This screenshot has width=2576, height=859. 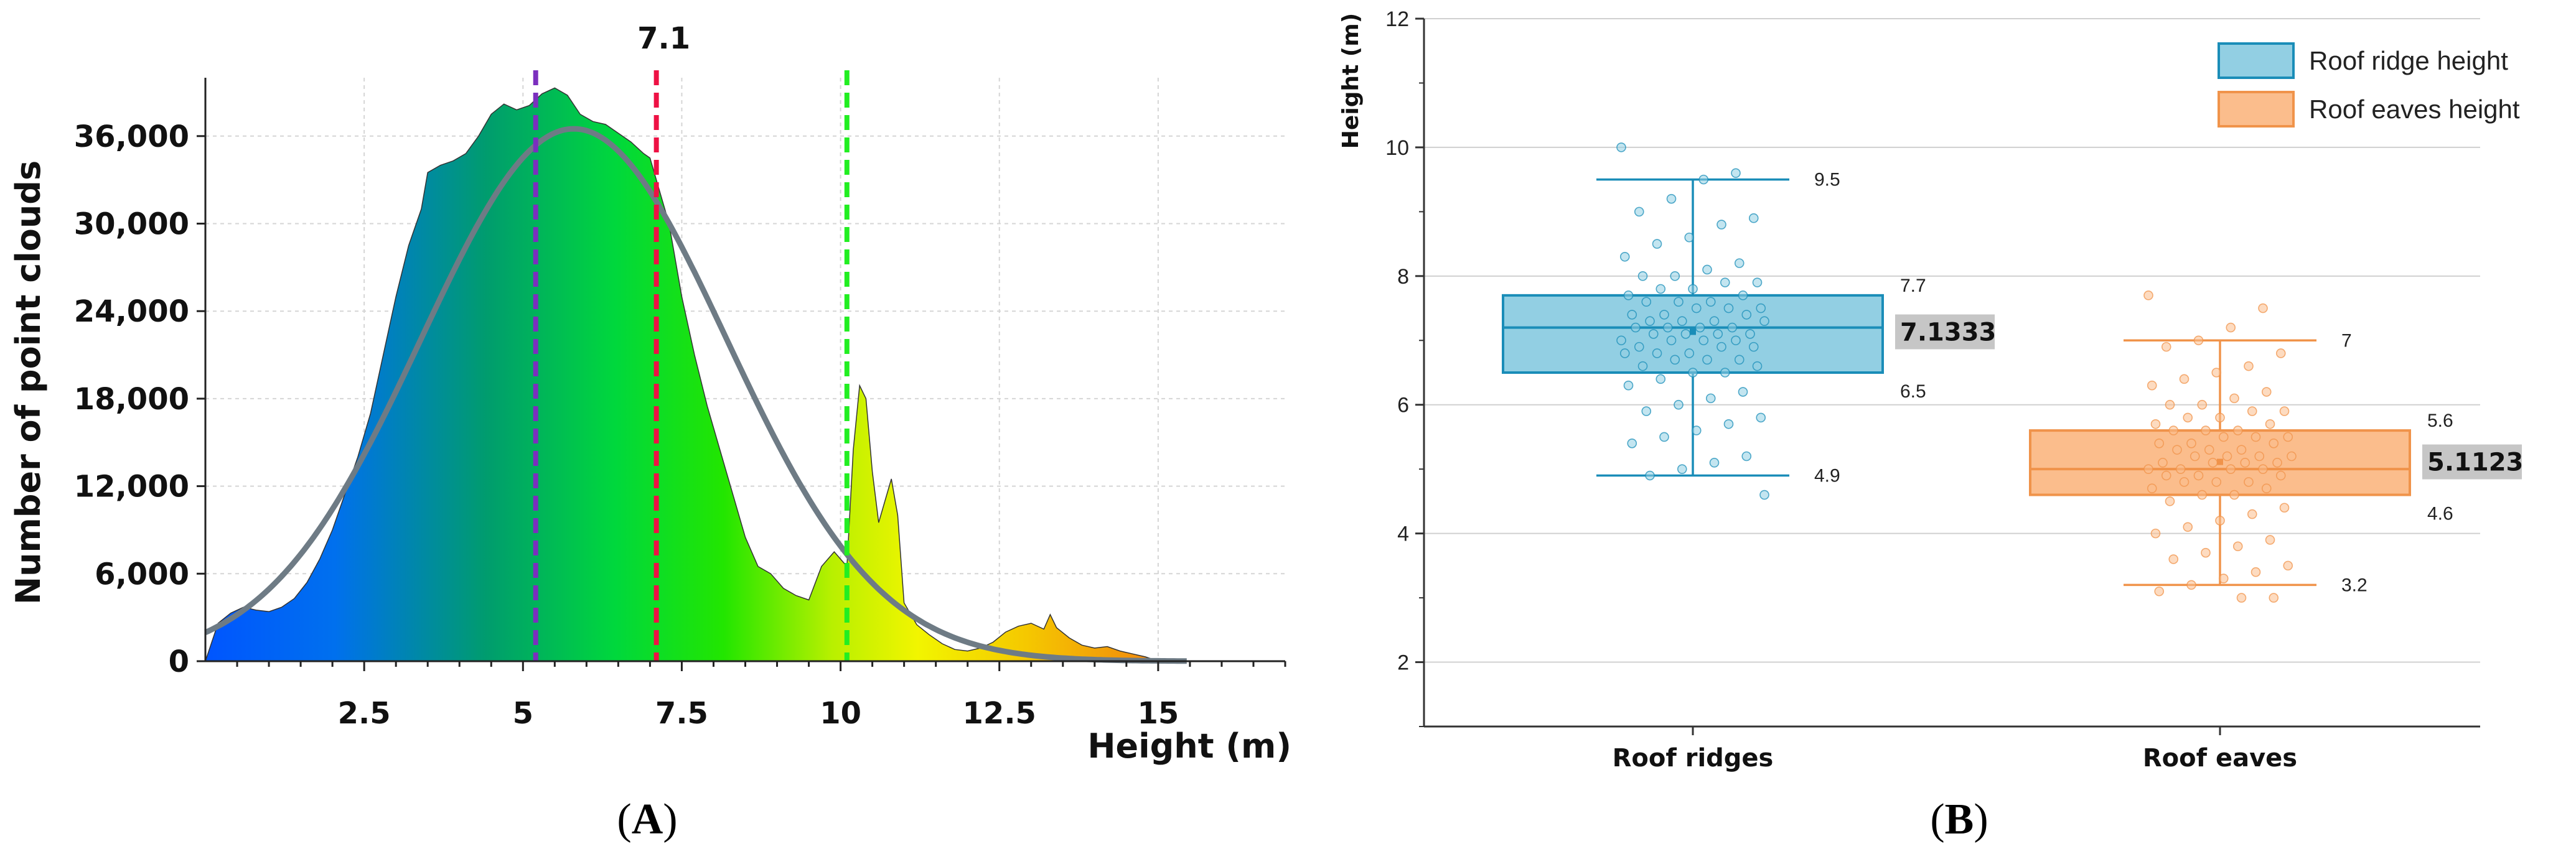 I want to click on whisker-low-label: 4.9, so click(x=1827, y=476).